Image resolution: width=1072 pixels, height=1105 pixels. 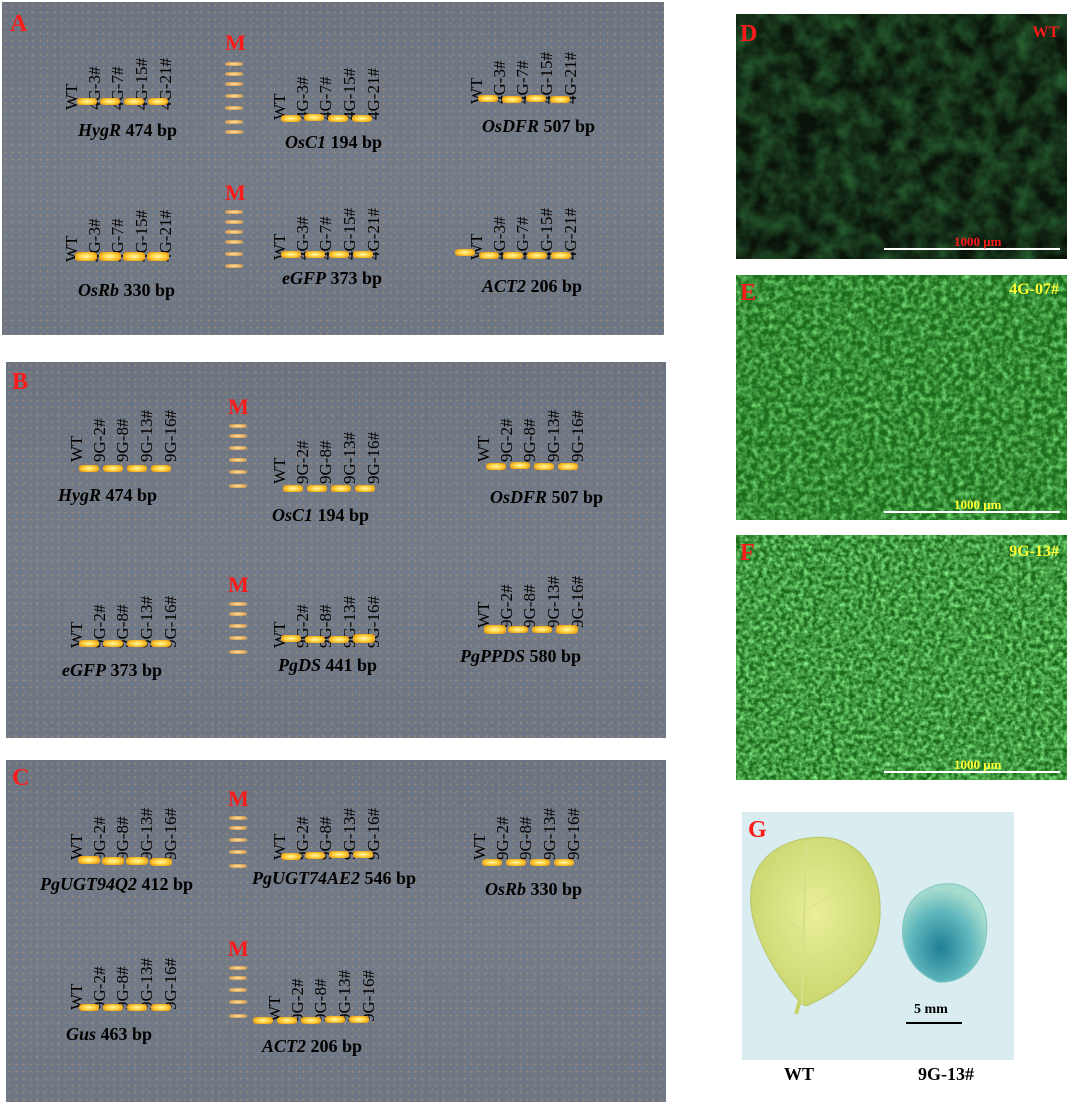 What do you see at coordinates (321, 515) in the screenshot?
I see `gene-label-osc1: OsC1 194 bp` at bounding box center [321, 515].